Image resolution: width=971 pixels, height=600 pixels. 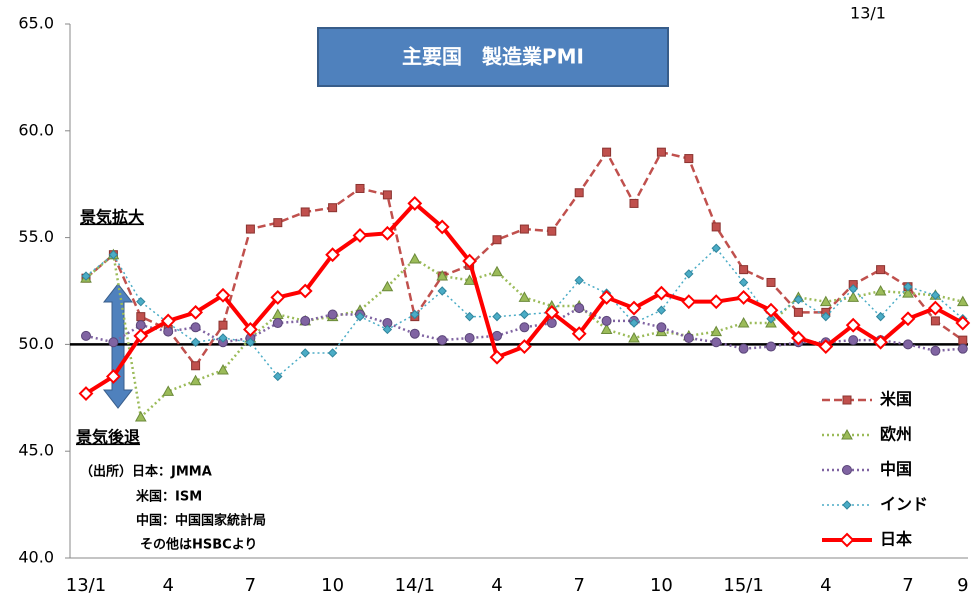 What do you see at coordinates (896, 434) in the screenshot?
I see `legend-label: 欧州` at bounding box center [896, 434].